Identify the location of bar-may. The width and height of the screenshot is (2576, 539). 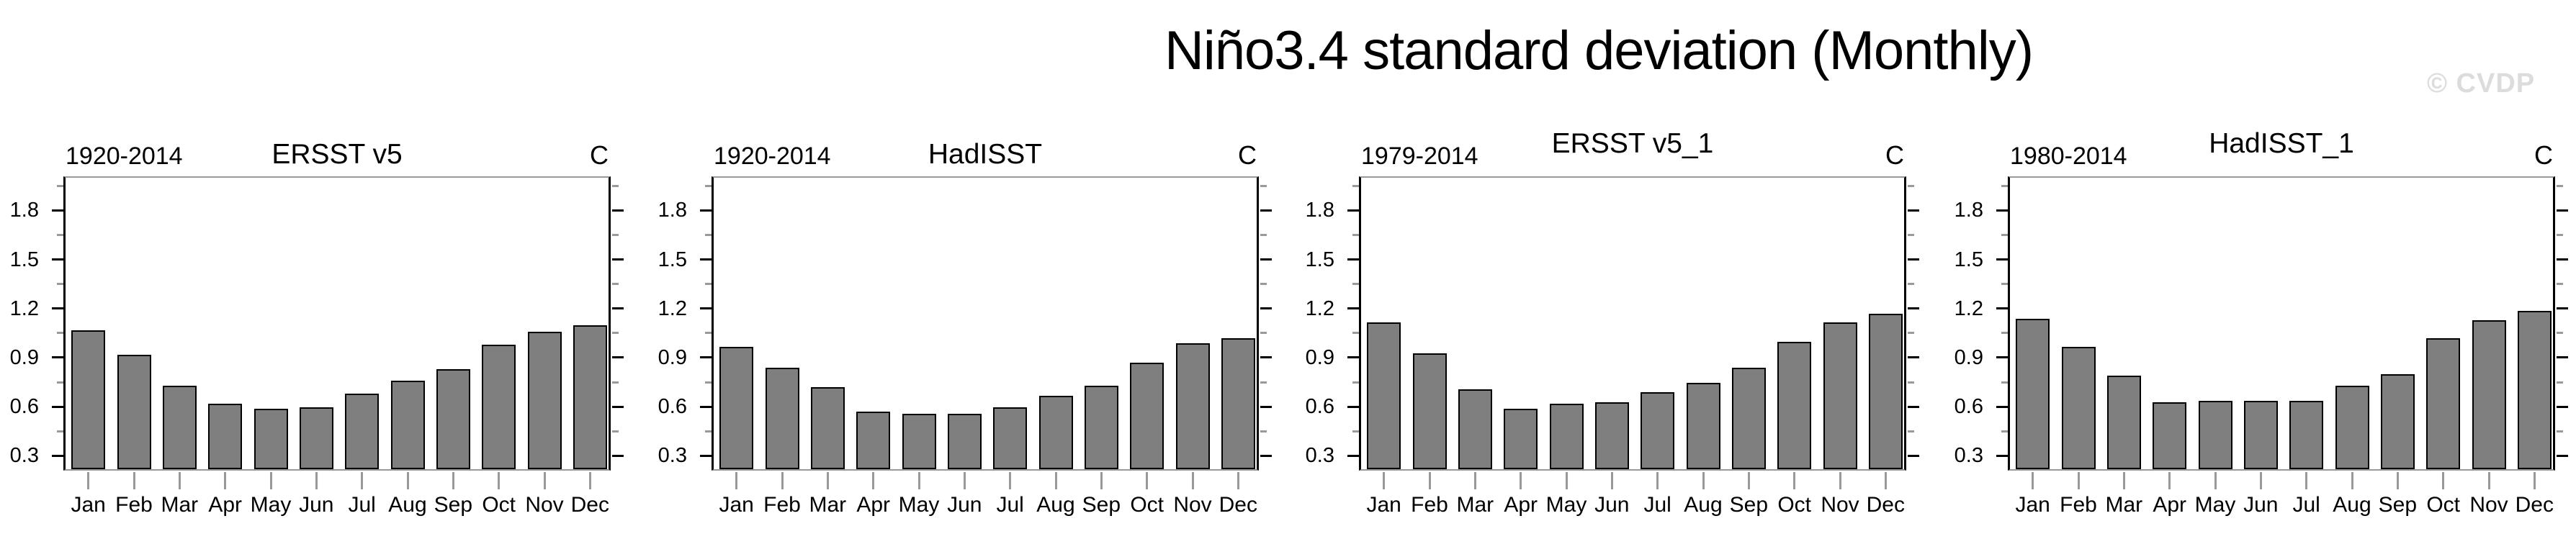
(2215, 434).